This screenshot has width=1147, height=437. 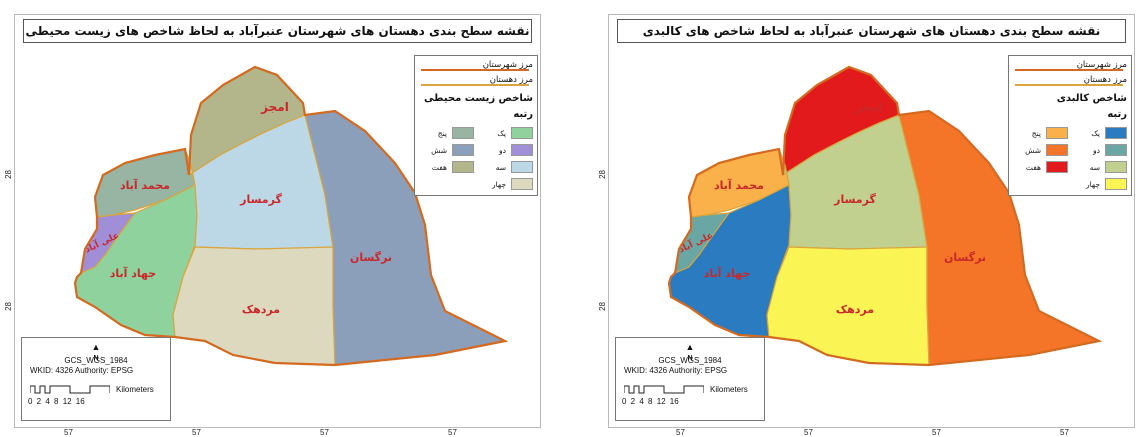 What do you see at coordinates (478, 98) in the screenshot?
I see `legend-heading: شاخص زیست محیطی` at bounding box center [478, 98].